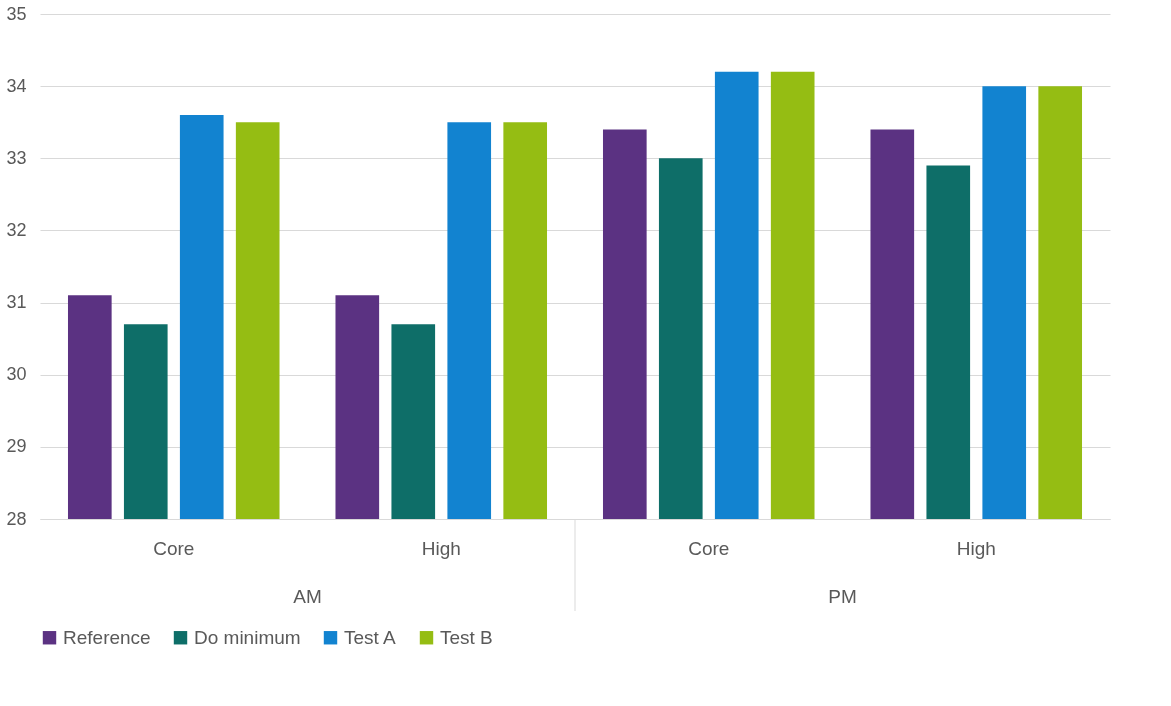 The width and height of the screenshot is (1171, 706). I want to click on y-tick-label: 31, so click(16, 302).